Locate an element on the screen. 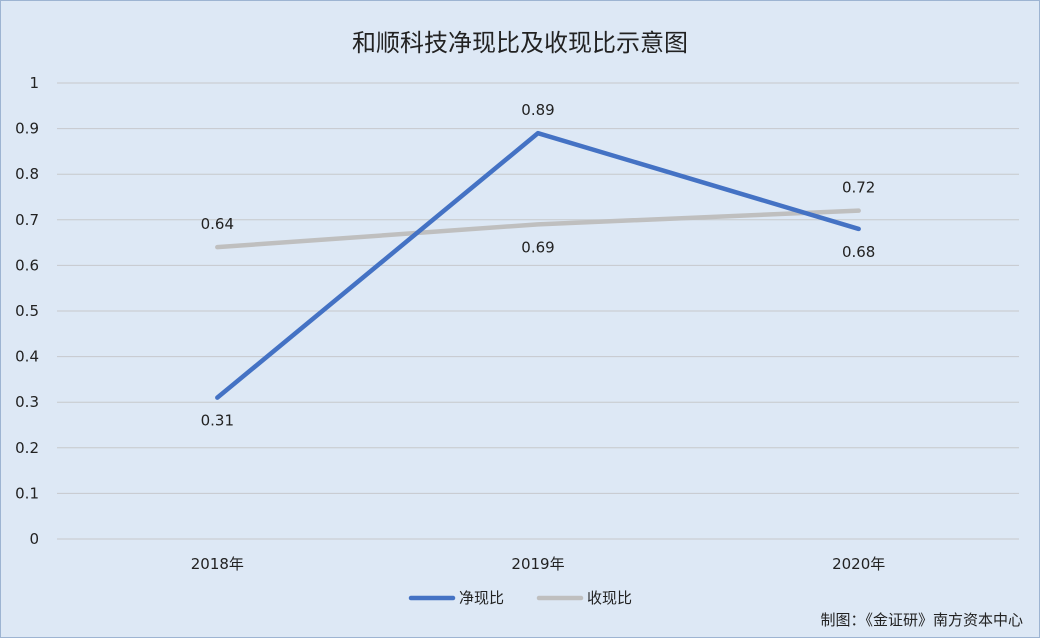 The width and height of the screenshot is (1040, 638). legend-label: 收现比 is located at coordinates (609, 598).